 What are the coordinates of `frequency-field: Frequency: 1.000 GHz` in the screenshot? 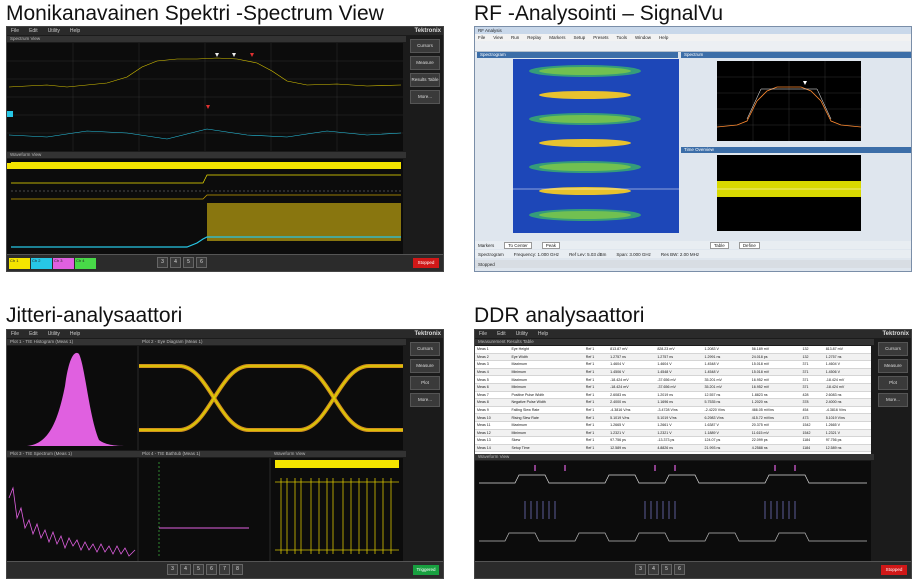 It's located at (536, 254).